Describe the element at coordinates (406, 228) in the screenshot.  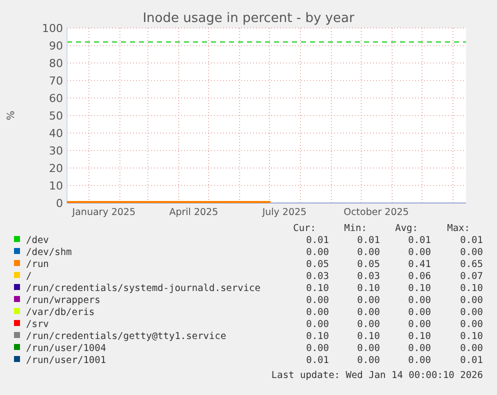
I see `text: Avg:` at that location.